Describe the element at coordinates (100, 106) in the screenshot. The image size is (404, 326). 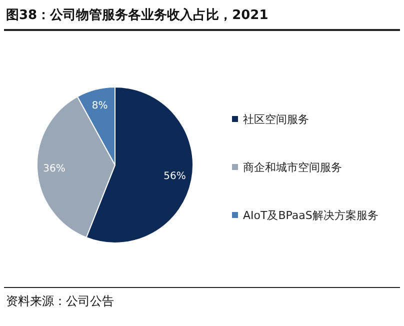
I see `data-label: 8%` at that location.